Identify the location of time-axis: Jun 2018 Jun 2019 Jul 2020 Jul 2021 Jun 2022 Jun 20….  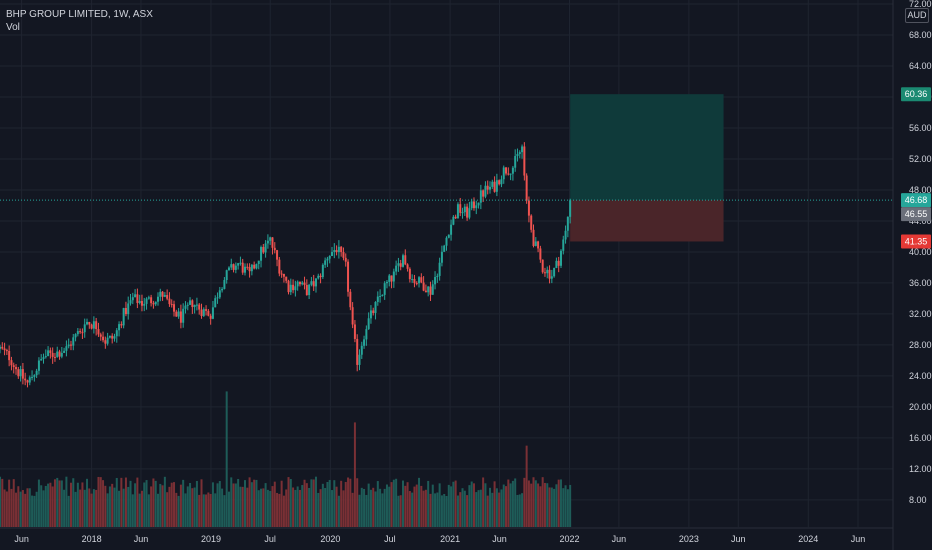
(439, 539).